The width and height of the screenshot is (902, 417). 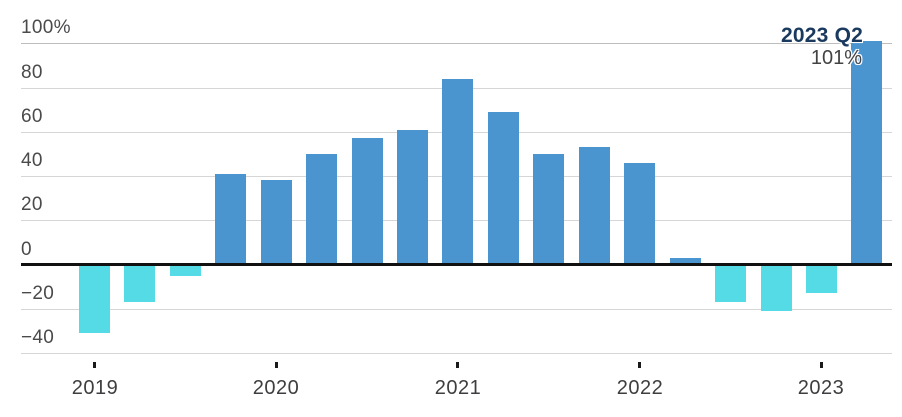 What do you see at coordinates (866, 153) in the screenshot?
I see `bar-2023-Q2` at bounding box center [866, 153].